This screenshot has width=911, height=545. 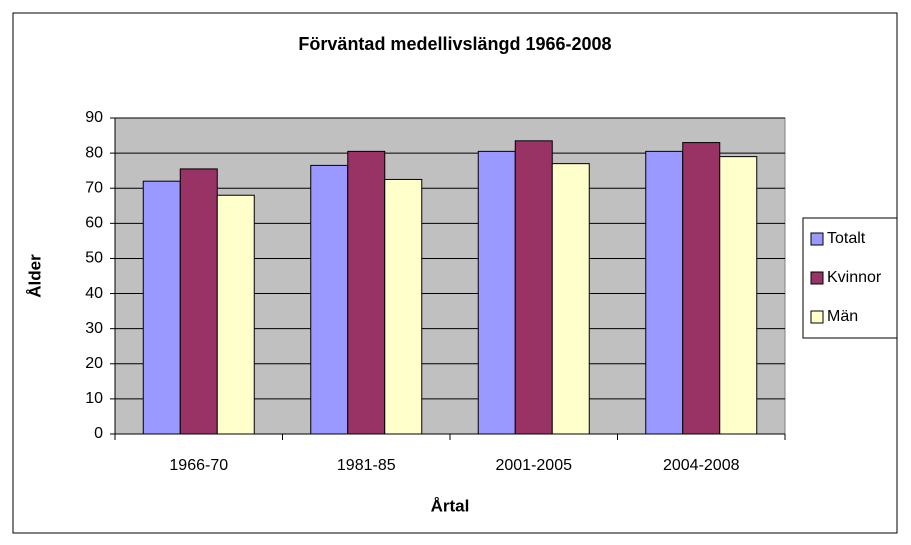 I want to click on x-axis-label: Årtal, so click(x=450, y=505).